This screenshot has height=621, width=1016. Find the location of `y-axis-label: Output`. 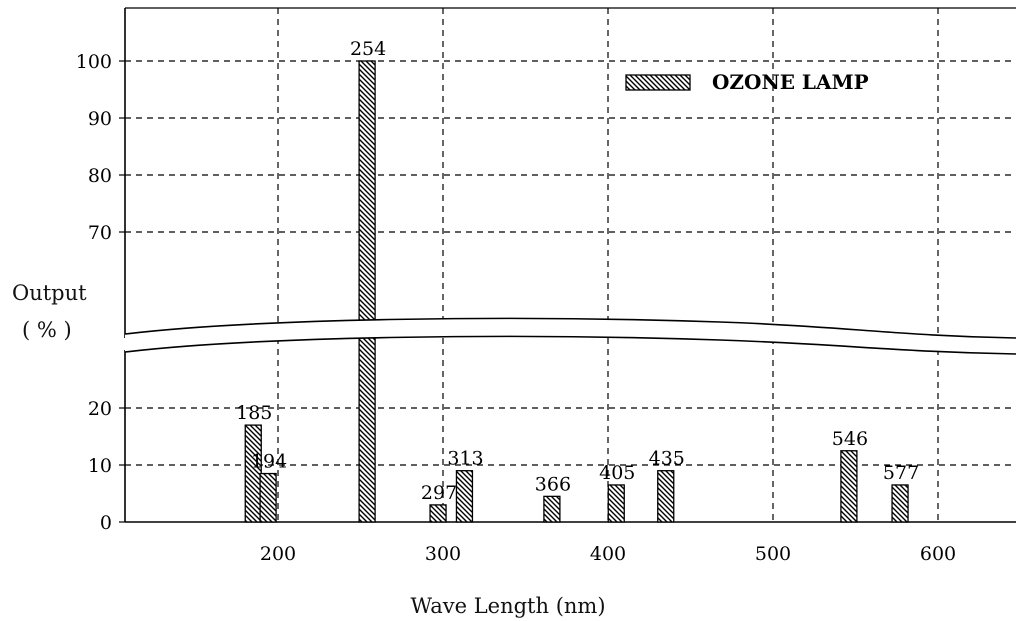

y-axis-label: Output is located at coordinates (49, 293).